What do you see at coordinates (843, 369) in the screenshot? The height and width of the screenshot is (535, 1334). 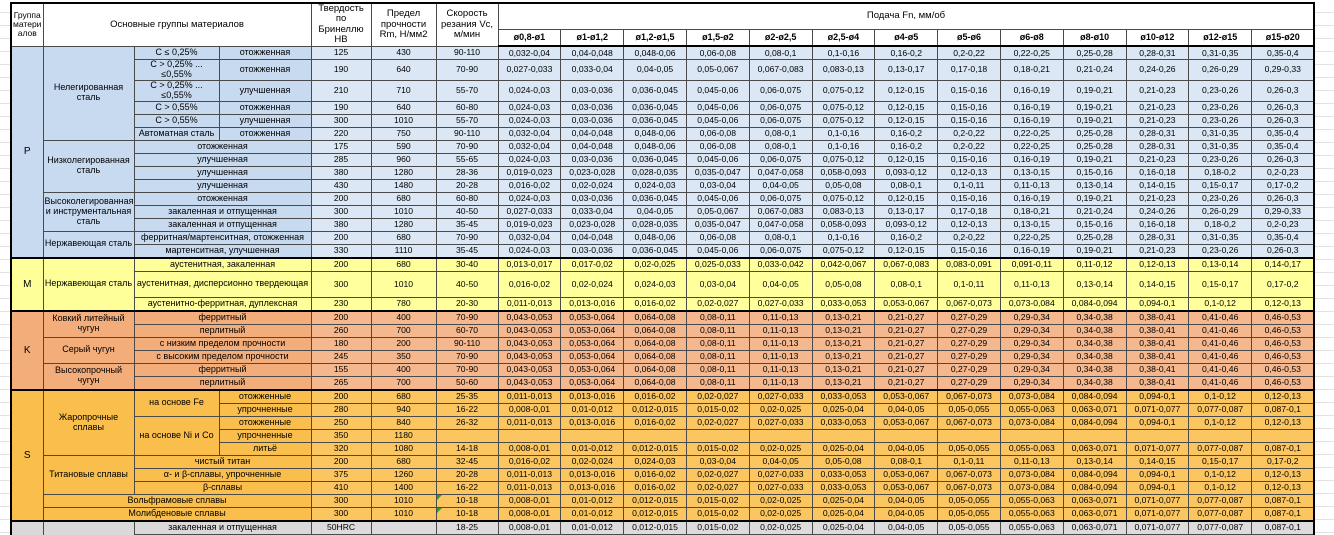 I see `feed-cell: 0,13-0,21` at bounding box center [843, 369].